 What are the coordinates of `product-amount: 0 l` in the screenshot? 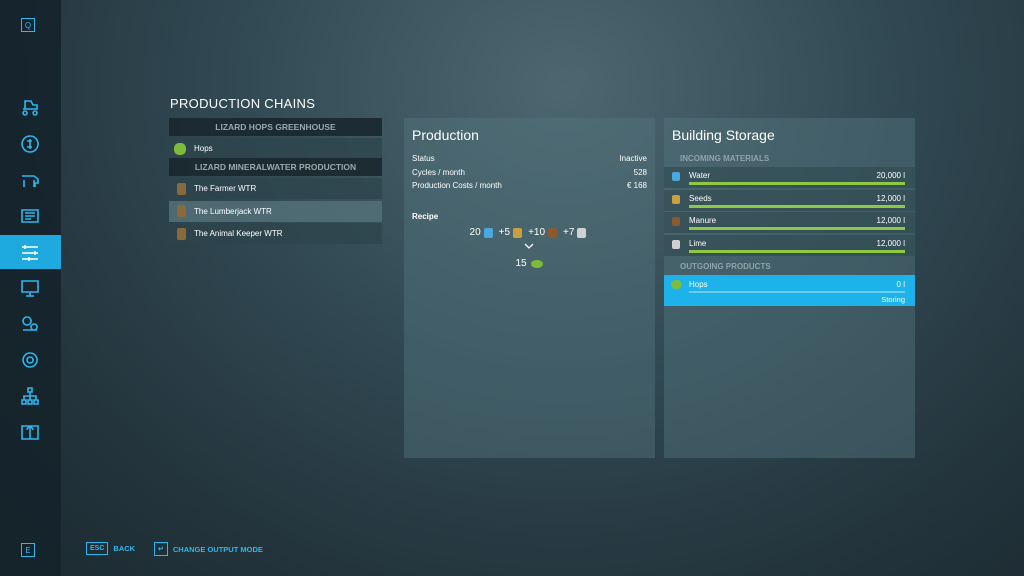 It's located at (900, 284).